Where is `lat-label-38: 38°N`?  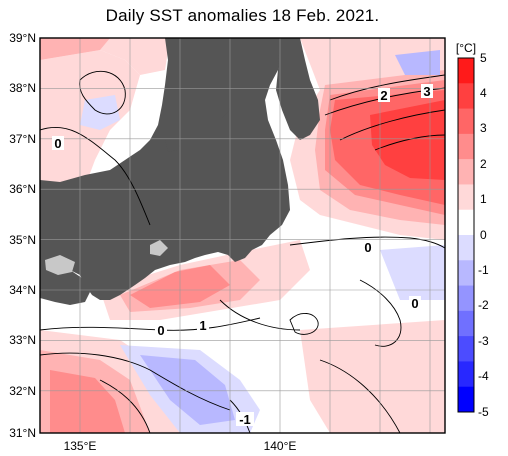 lat-label-38: 38°N is located at coordinates (22, 88).